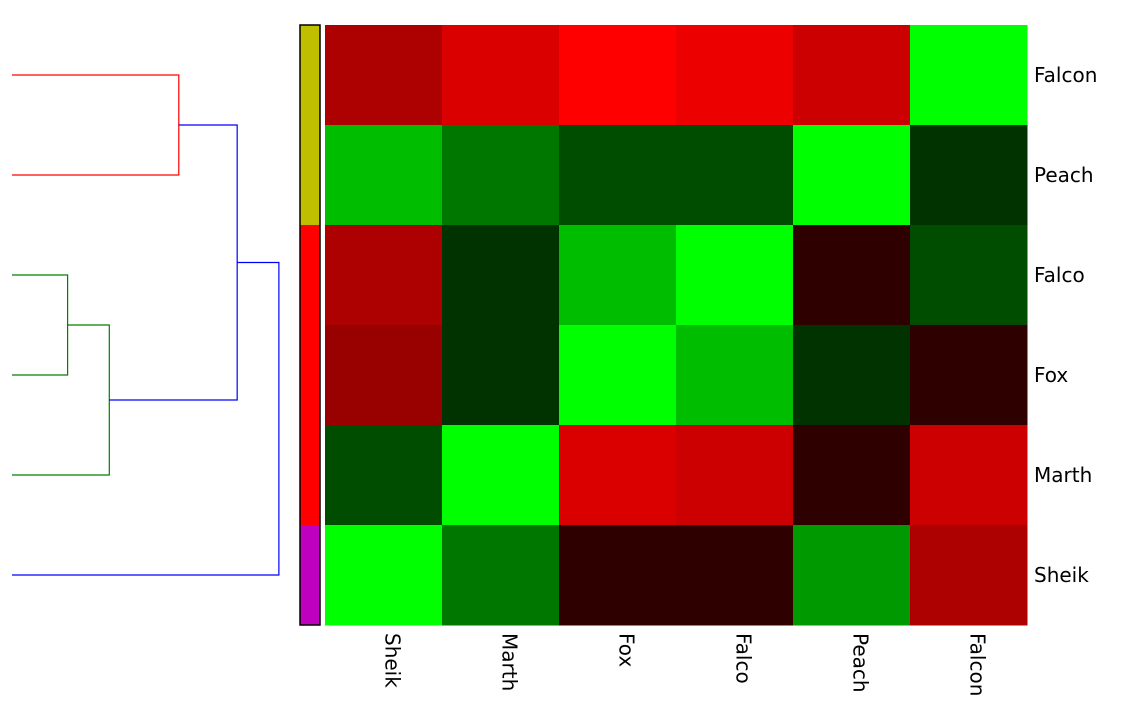 Image resolution: width=1136 pixels, height=721 pixels. What do you see at coordinates (969, 175) in the screenshot?
I see `cell-peach-falcon` at bounding box center [969, 175].